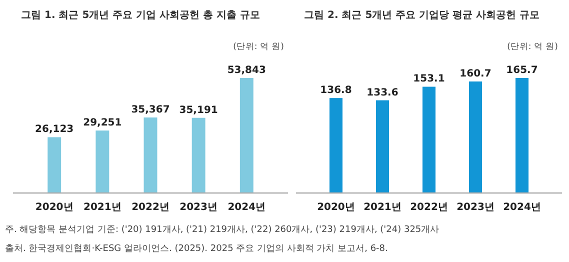  I want to click on chart-title: 그림 1. 최근 5개년 주요 기업 사회공헌 총 지출 규모, so click(140, 15).